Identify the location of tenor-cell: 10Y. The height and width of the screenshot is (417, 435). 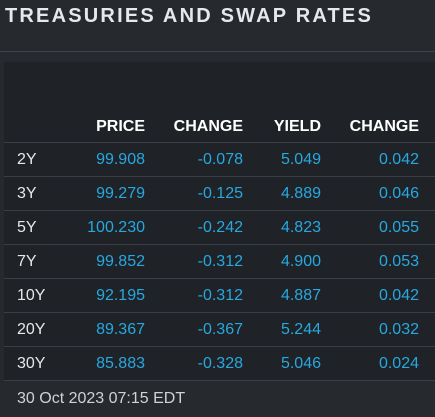
(31, 295).